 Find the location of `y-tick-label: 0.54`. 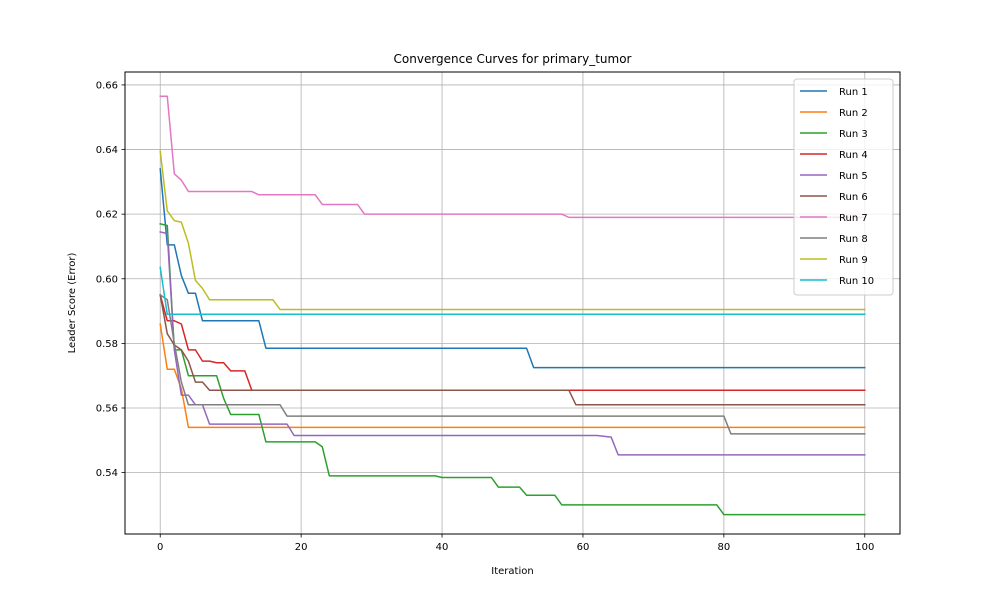

y-tick-label: 0.54 is located at coordinates (107, 473).